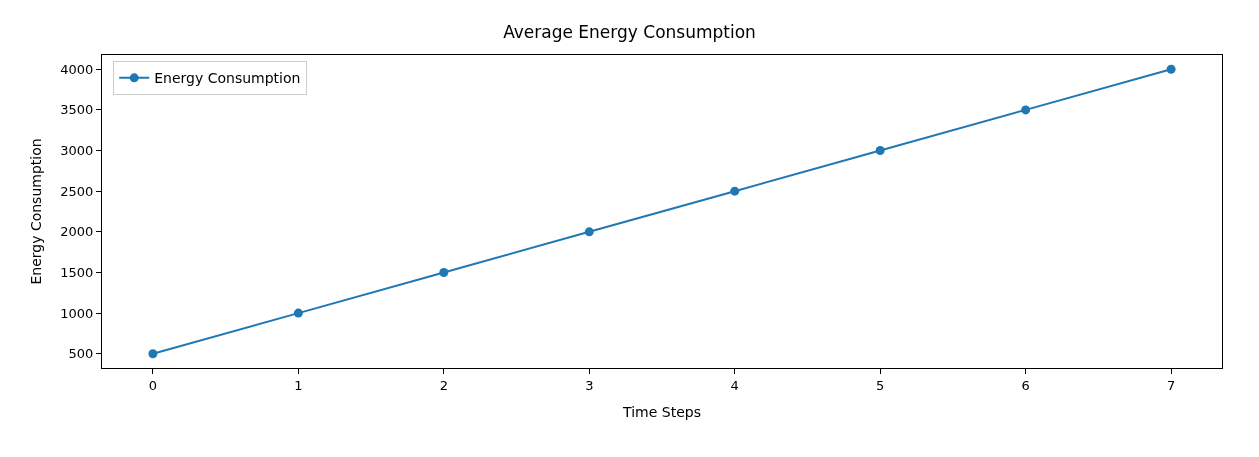 The width and height of the screenshot is (1259, 457). What do you see at coordinates (880, 385) in the screenshot?
I see `x-tick-label: 5` at bounding box center [880, 385].